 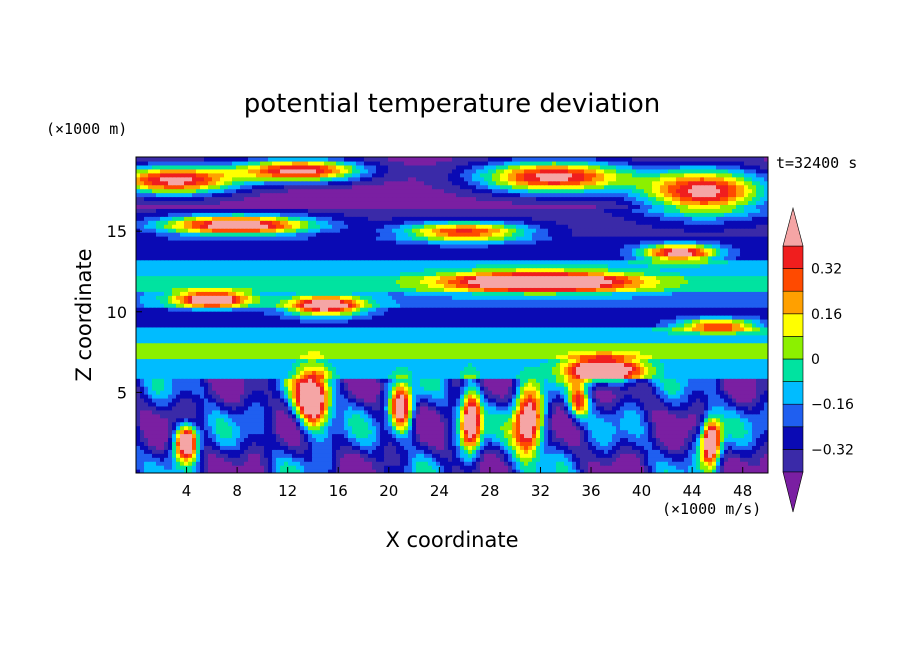 I want to click on colorbar-min-arrow, so click(x=793, y=492).